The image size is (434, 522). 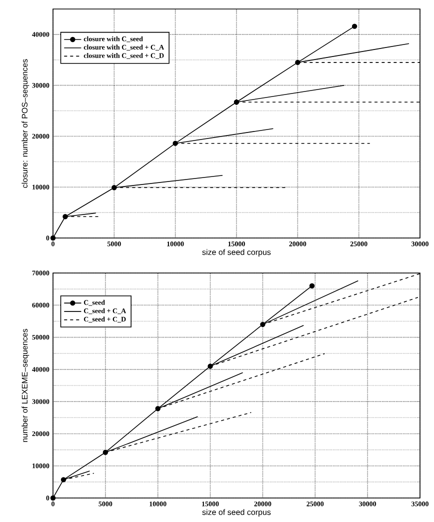 I want to click on y-axis-title: closure: number of POS–sequences, so click(x=26, y=123).